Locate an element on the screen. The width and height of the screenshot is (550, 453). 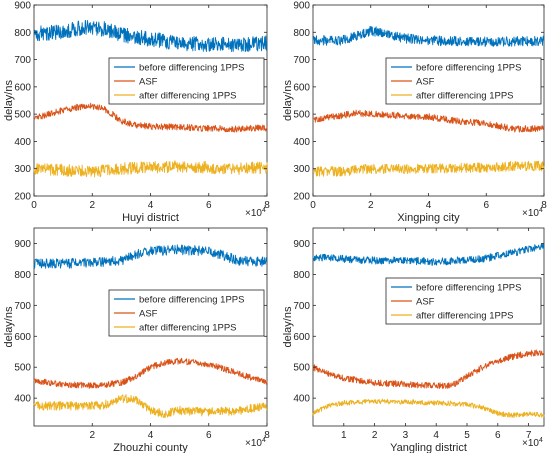
x-tick-label: 5 is located at coordinates (467, 435).